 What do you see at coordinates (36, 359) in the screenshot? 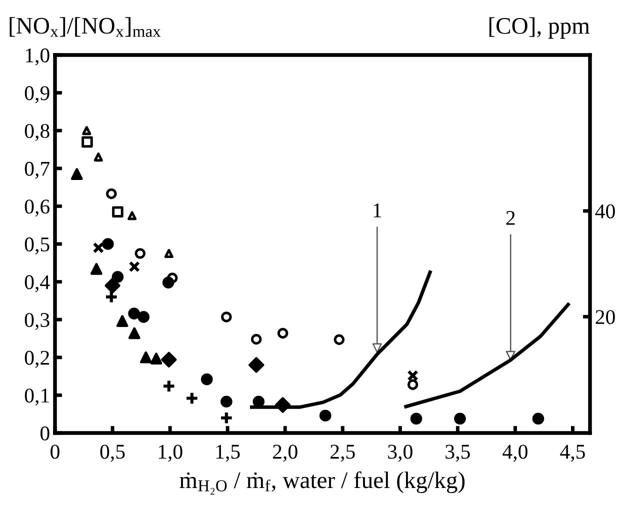
I see `y-tick-label: 0,2` at bounding box center [36, 359].